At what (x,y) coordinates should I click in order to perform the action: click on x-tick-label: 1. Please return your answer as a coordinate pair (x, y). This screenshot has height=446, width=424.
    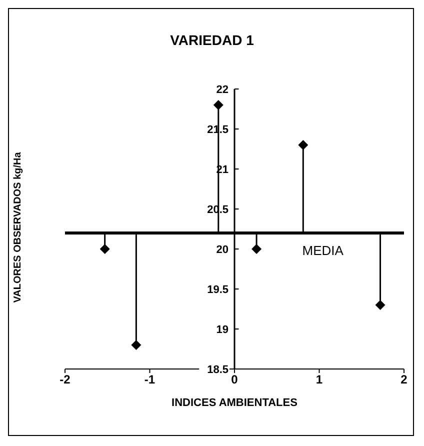
    Looking at the image, I should click on (319, 379).